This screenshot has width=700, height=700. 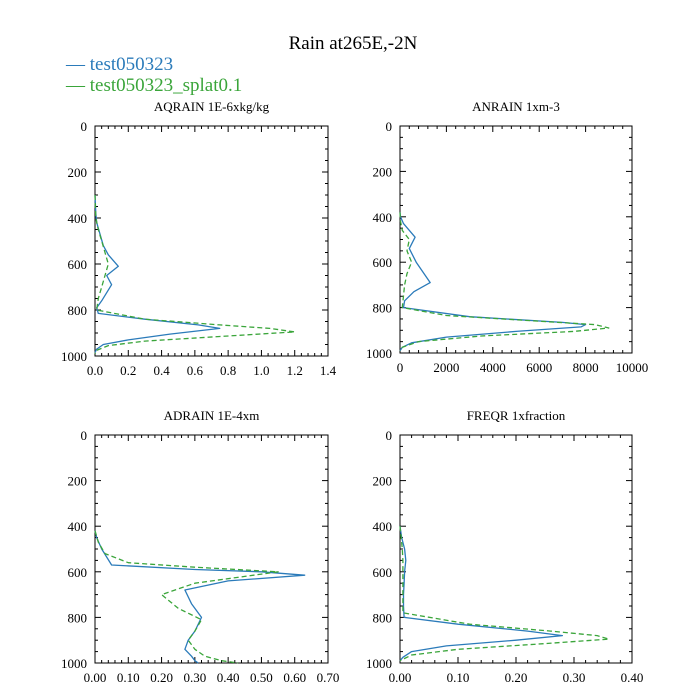 What do you see at coordinates (539, 367) in the screenshot?
I see `x-tick-label: 6000` at bounding box center [539, 367].